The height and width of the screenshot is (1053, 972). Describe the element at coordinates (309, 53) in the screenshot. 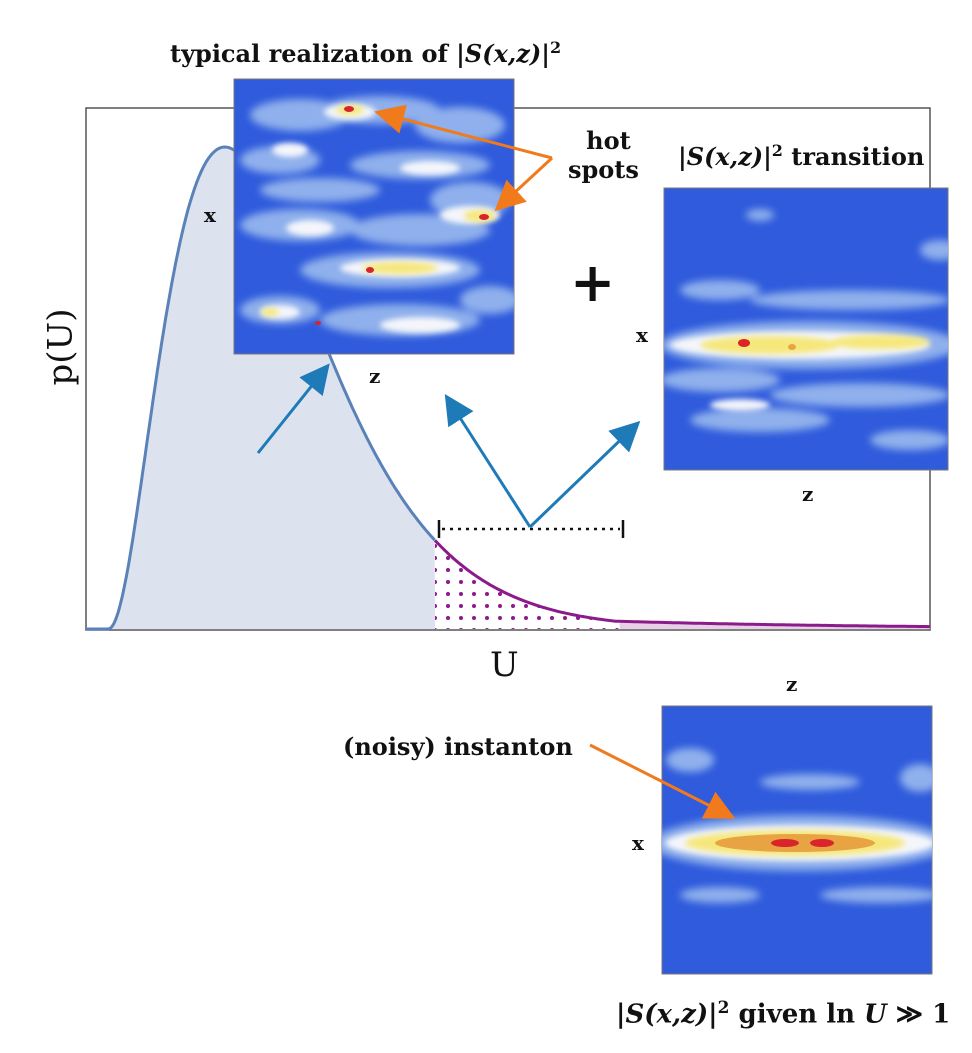

I see `typical-title-text: typical realization of` at that location.